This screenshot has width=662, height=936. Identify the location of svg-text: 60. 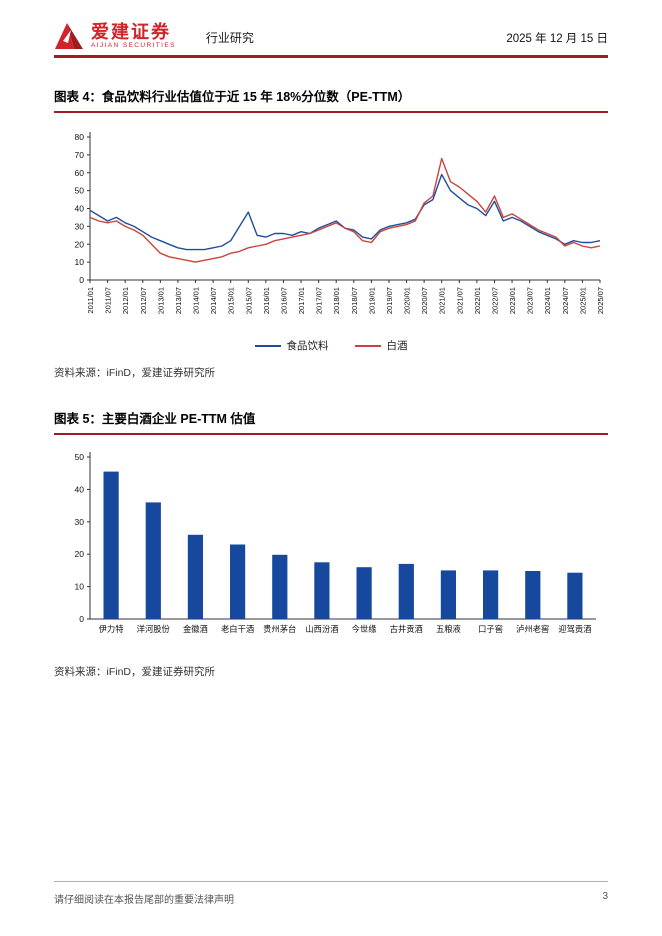
(80, 173).